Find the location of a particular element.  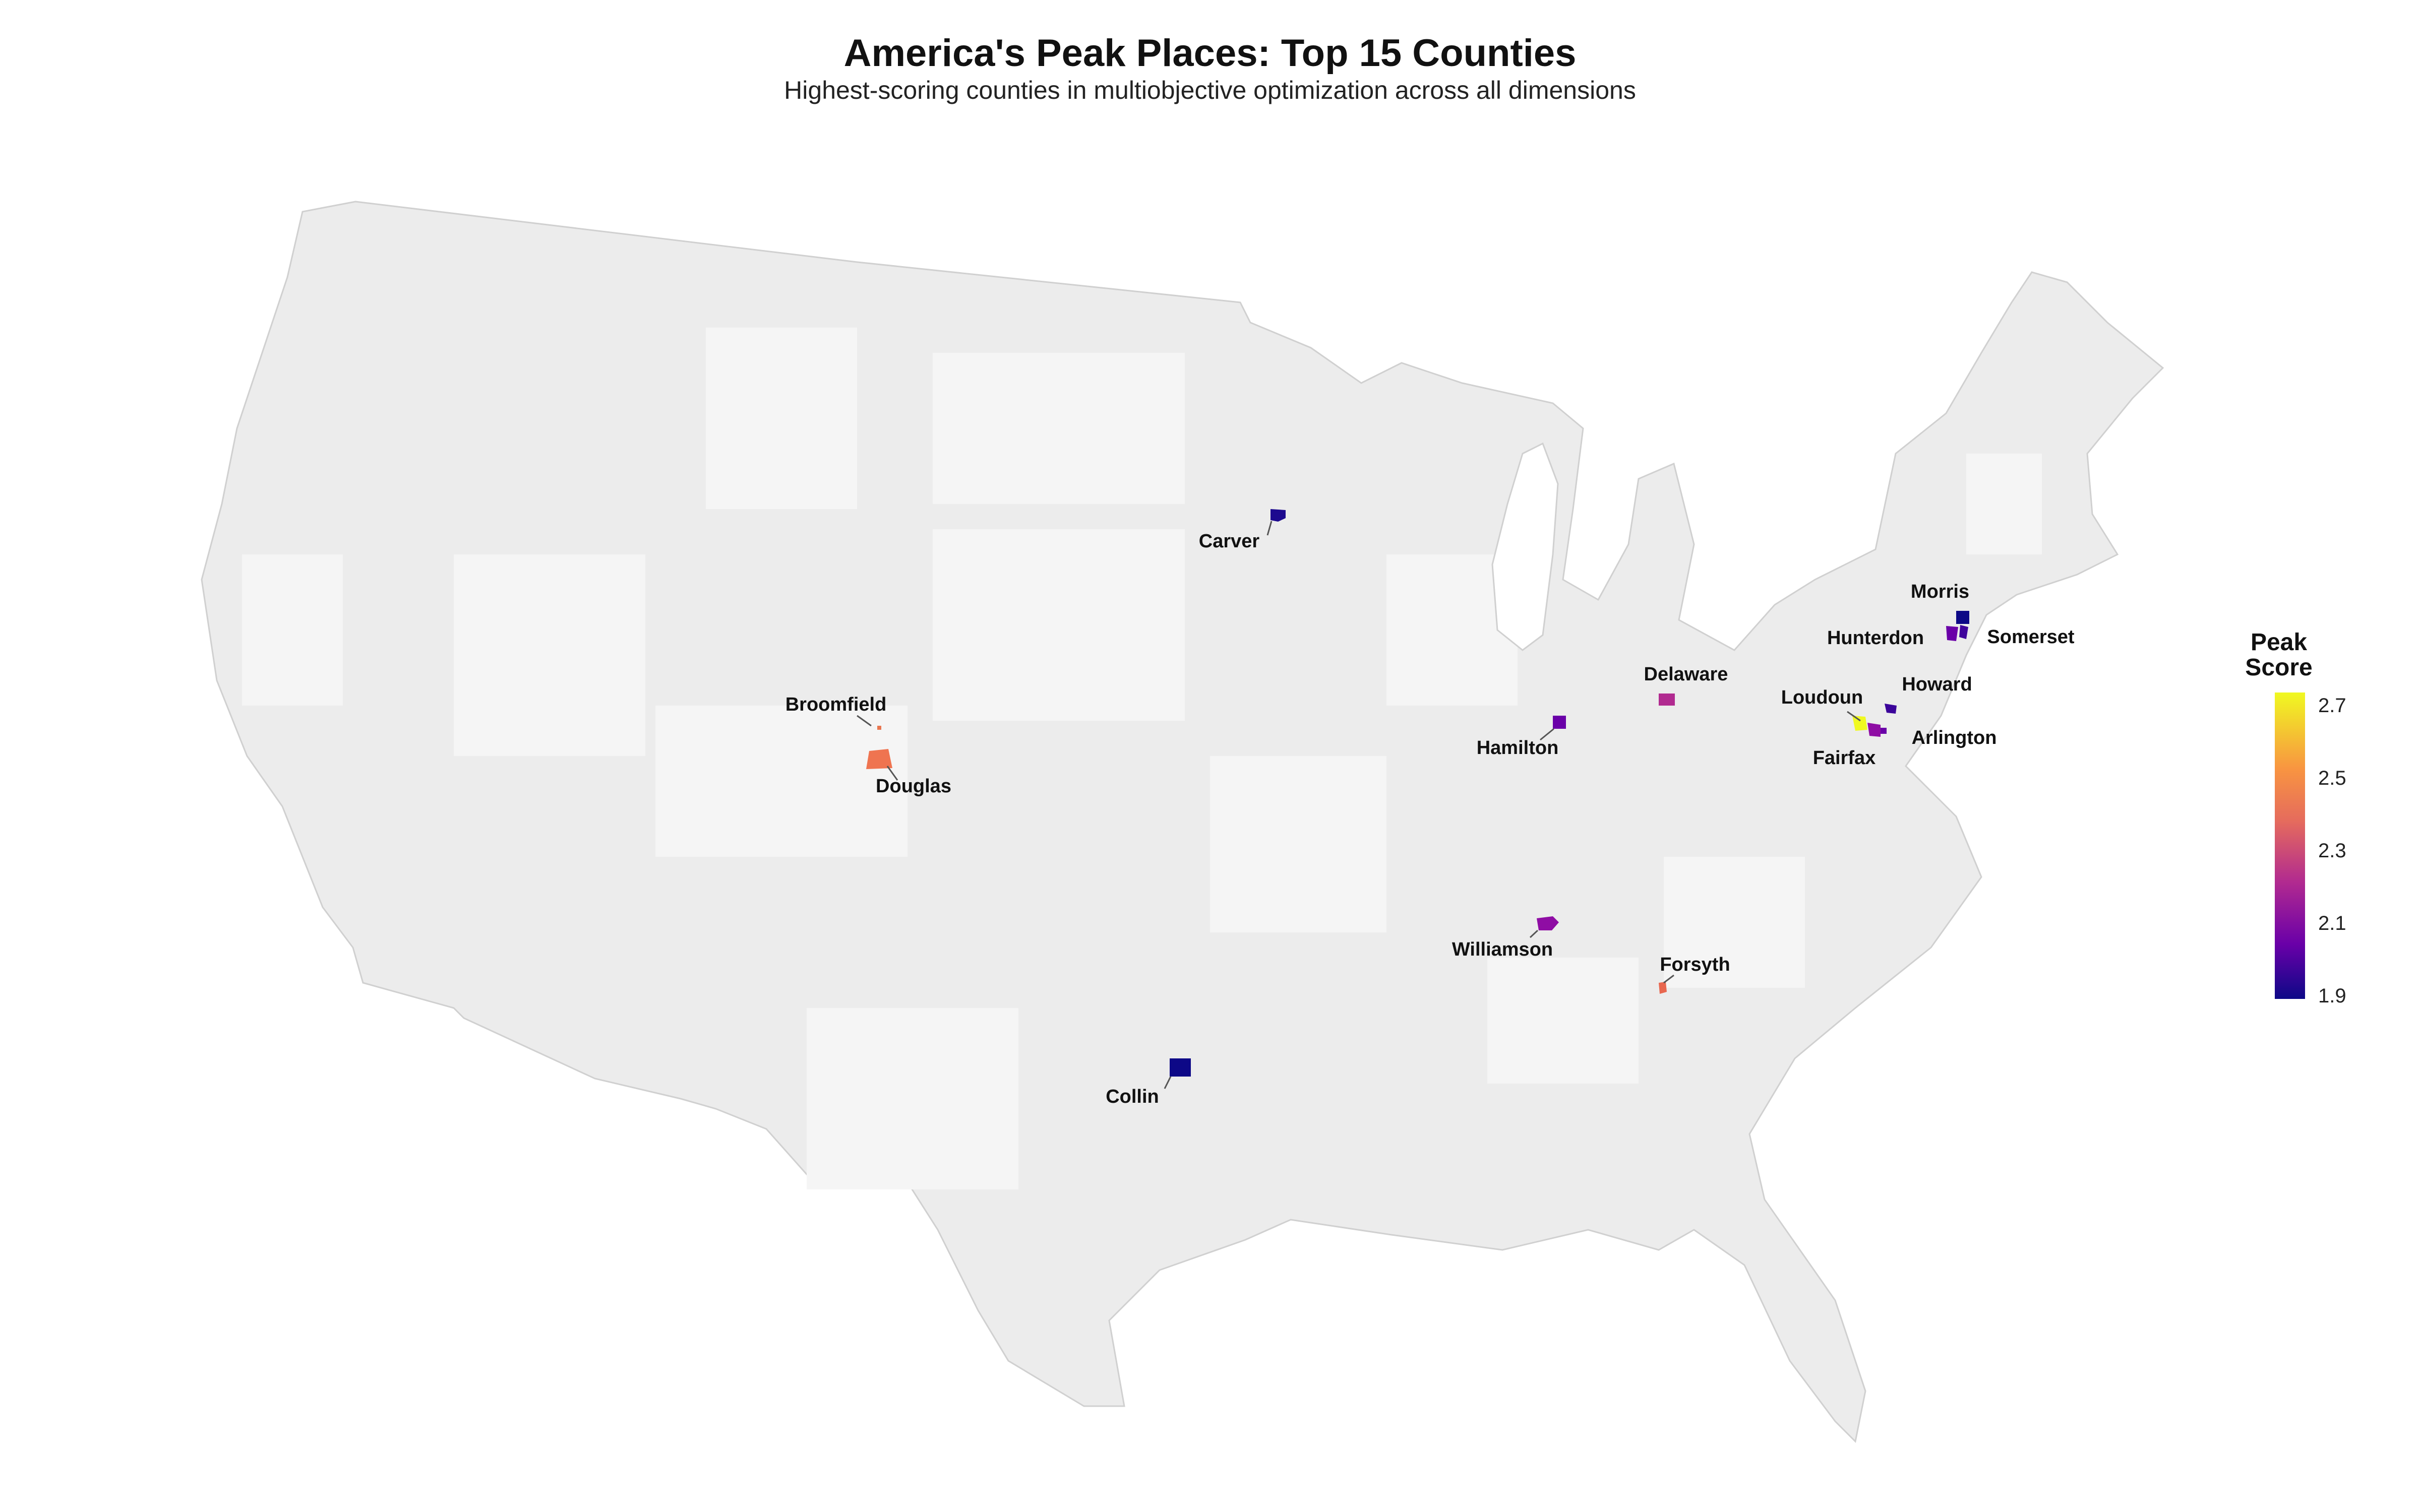

legend-title: Peak Score is located at coordinates (2278, 655).